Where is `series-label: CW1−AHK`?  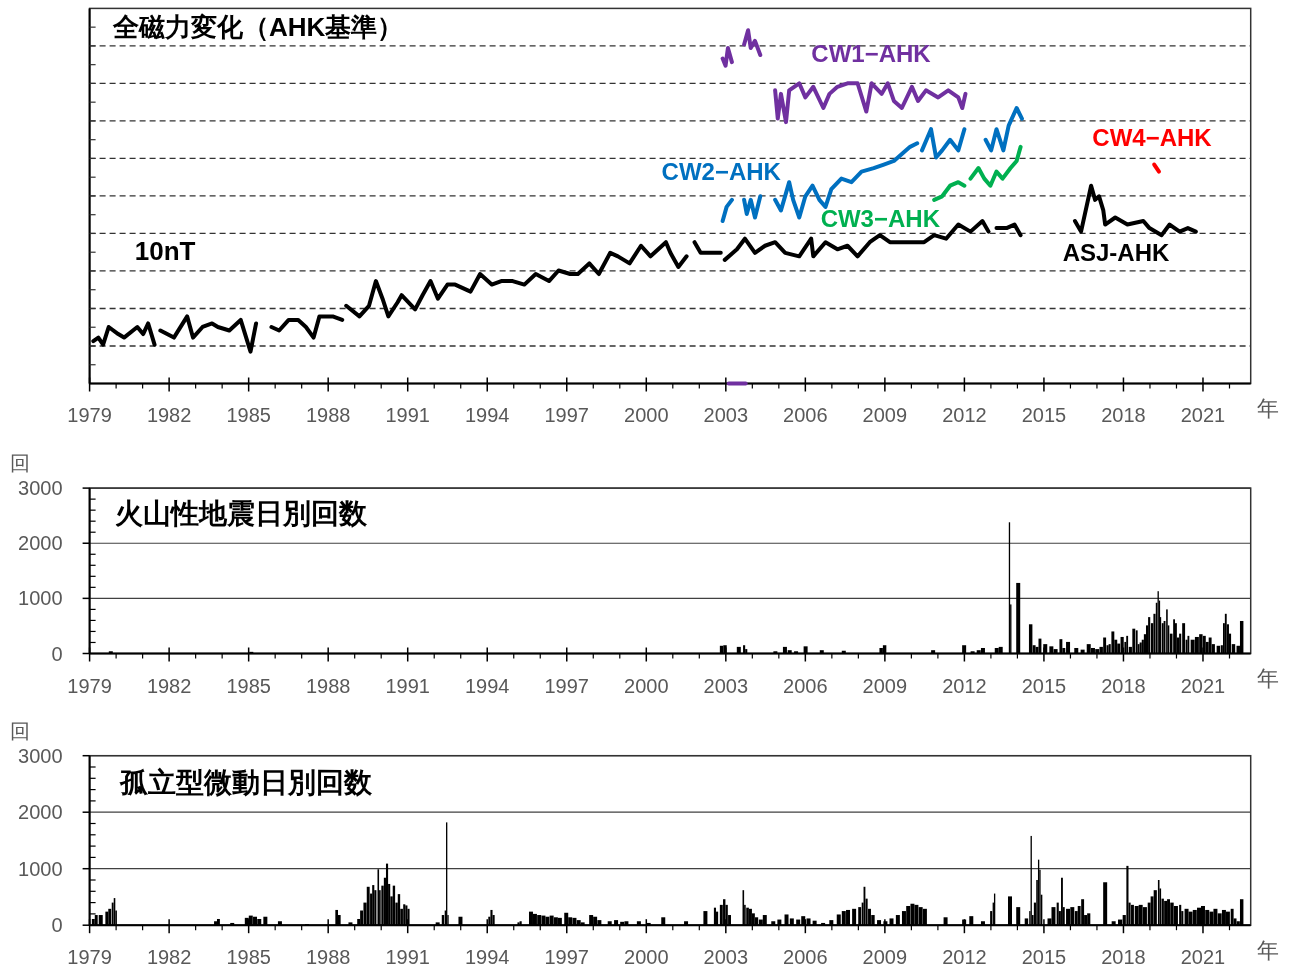 series-label: CW1−AHK is located at coordinates (871, 53).